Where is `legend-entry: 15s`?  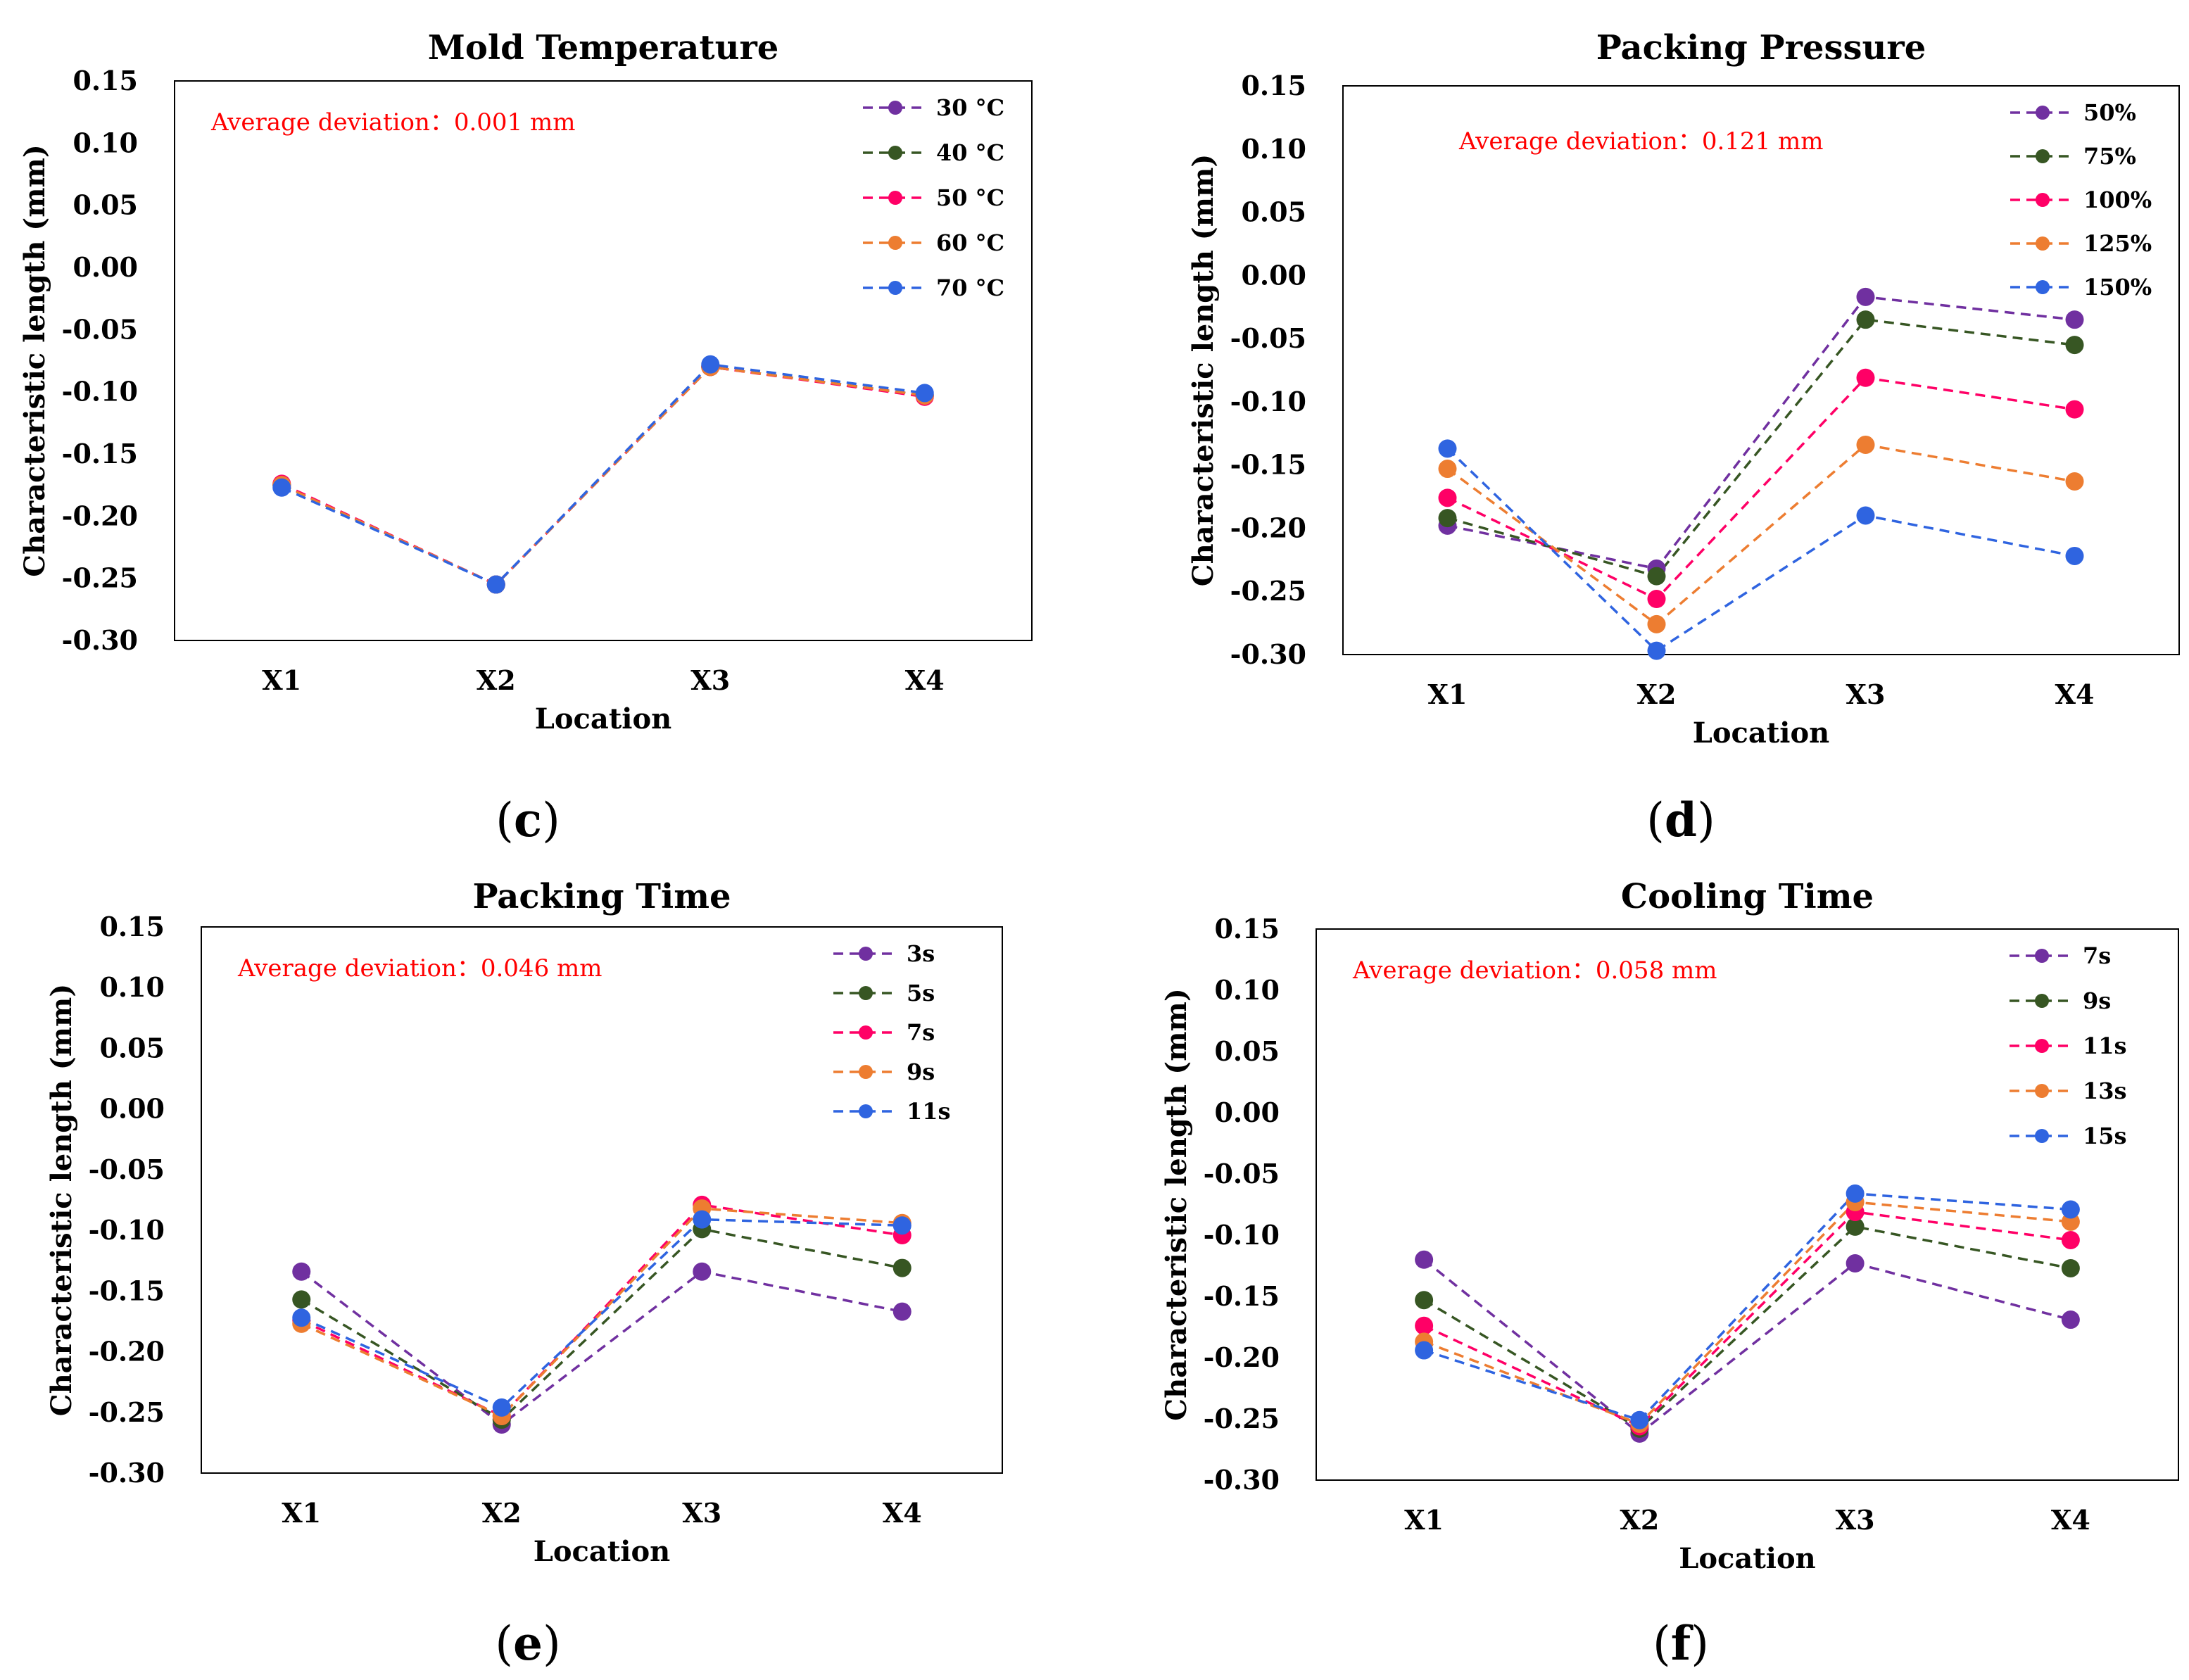 legend-entry: 15s is located at coordinates (2068, 1136).